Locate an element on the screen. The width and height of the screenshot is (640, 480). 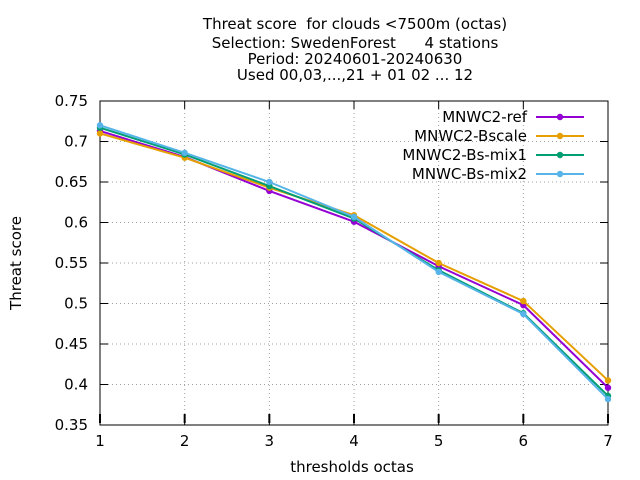
chart-title-line-4: Used 00,03,...,21 + 01 02 ... 12 is located at coordinates (355, 75).